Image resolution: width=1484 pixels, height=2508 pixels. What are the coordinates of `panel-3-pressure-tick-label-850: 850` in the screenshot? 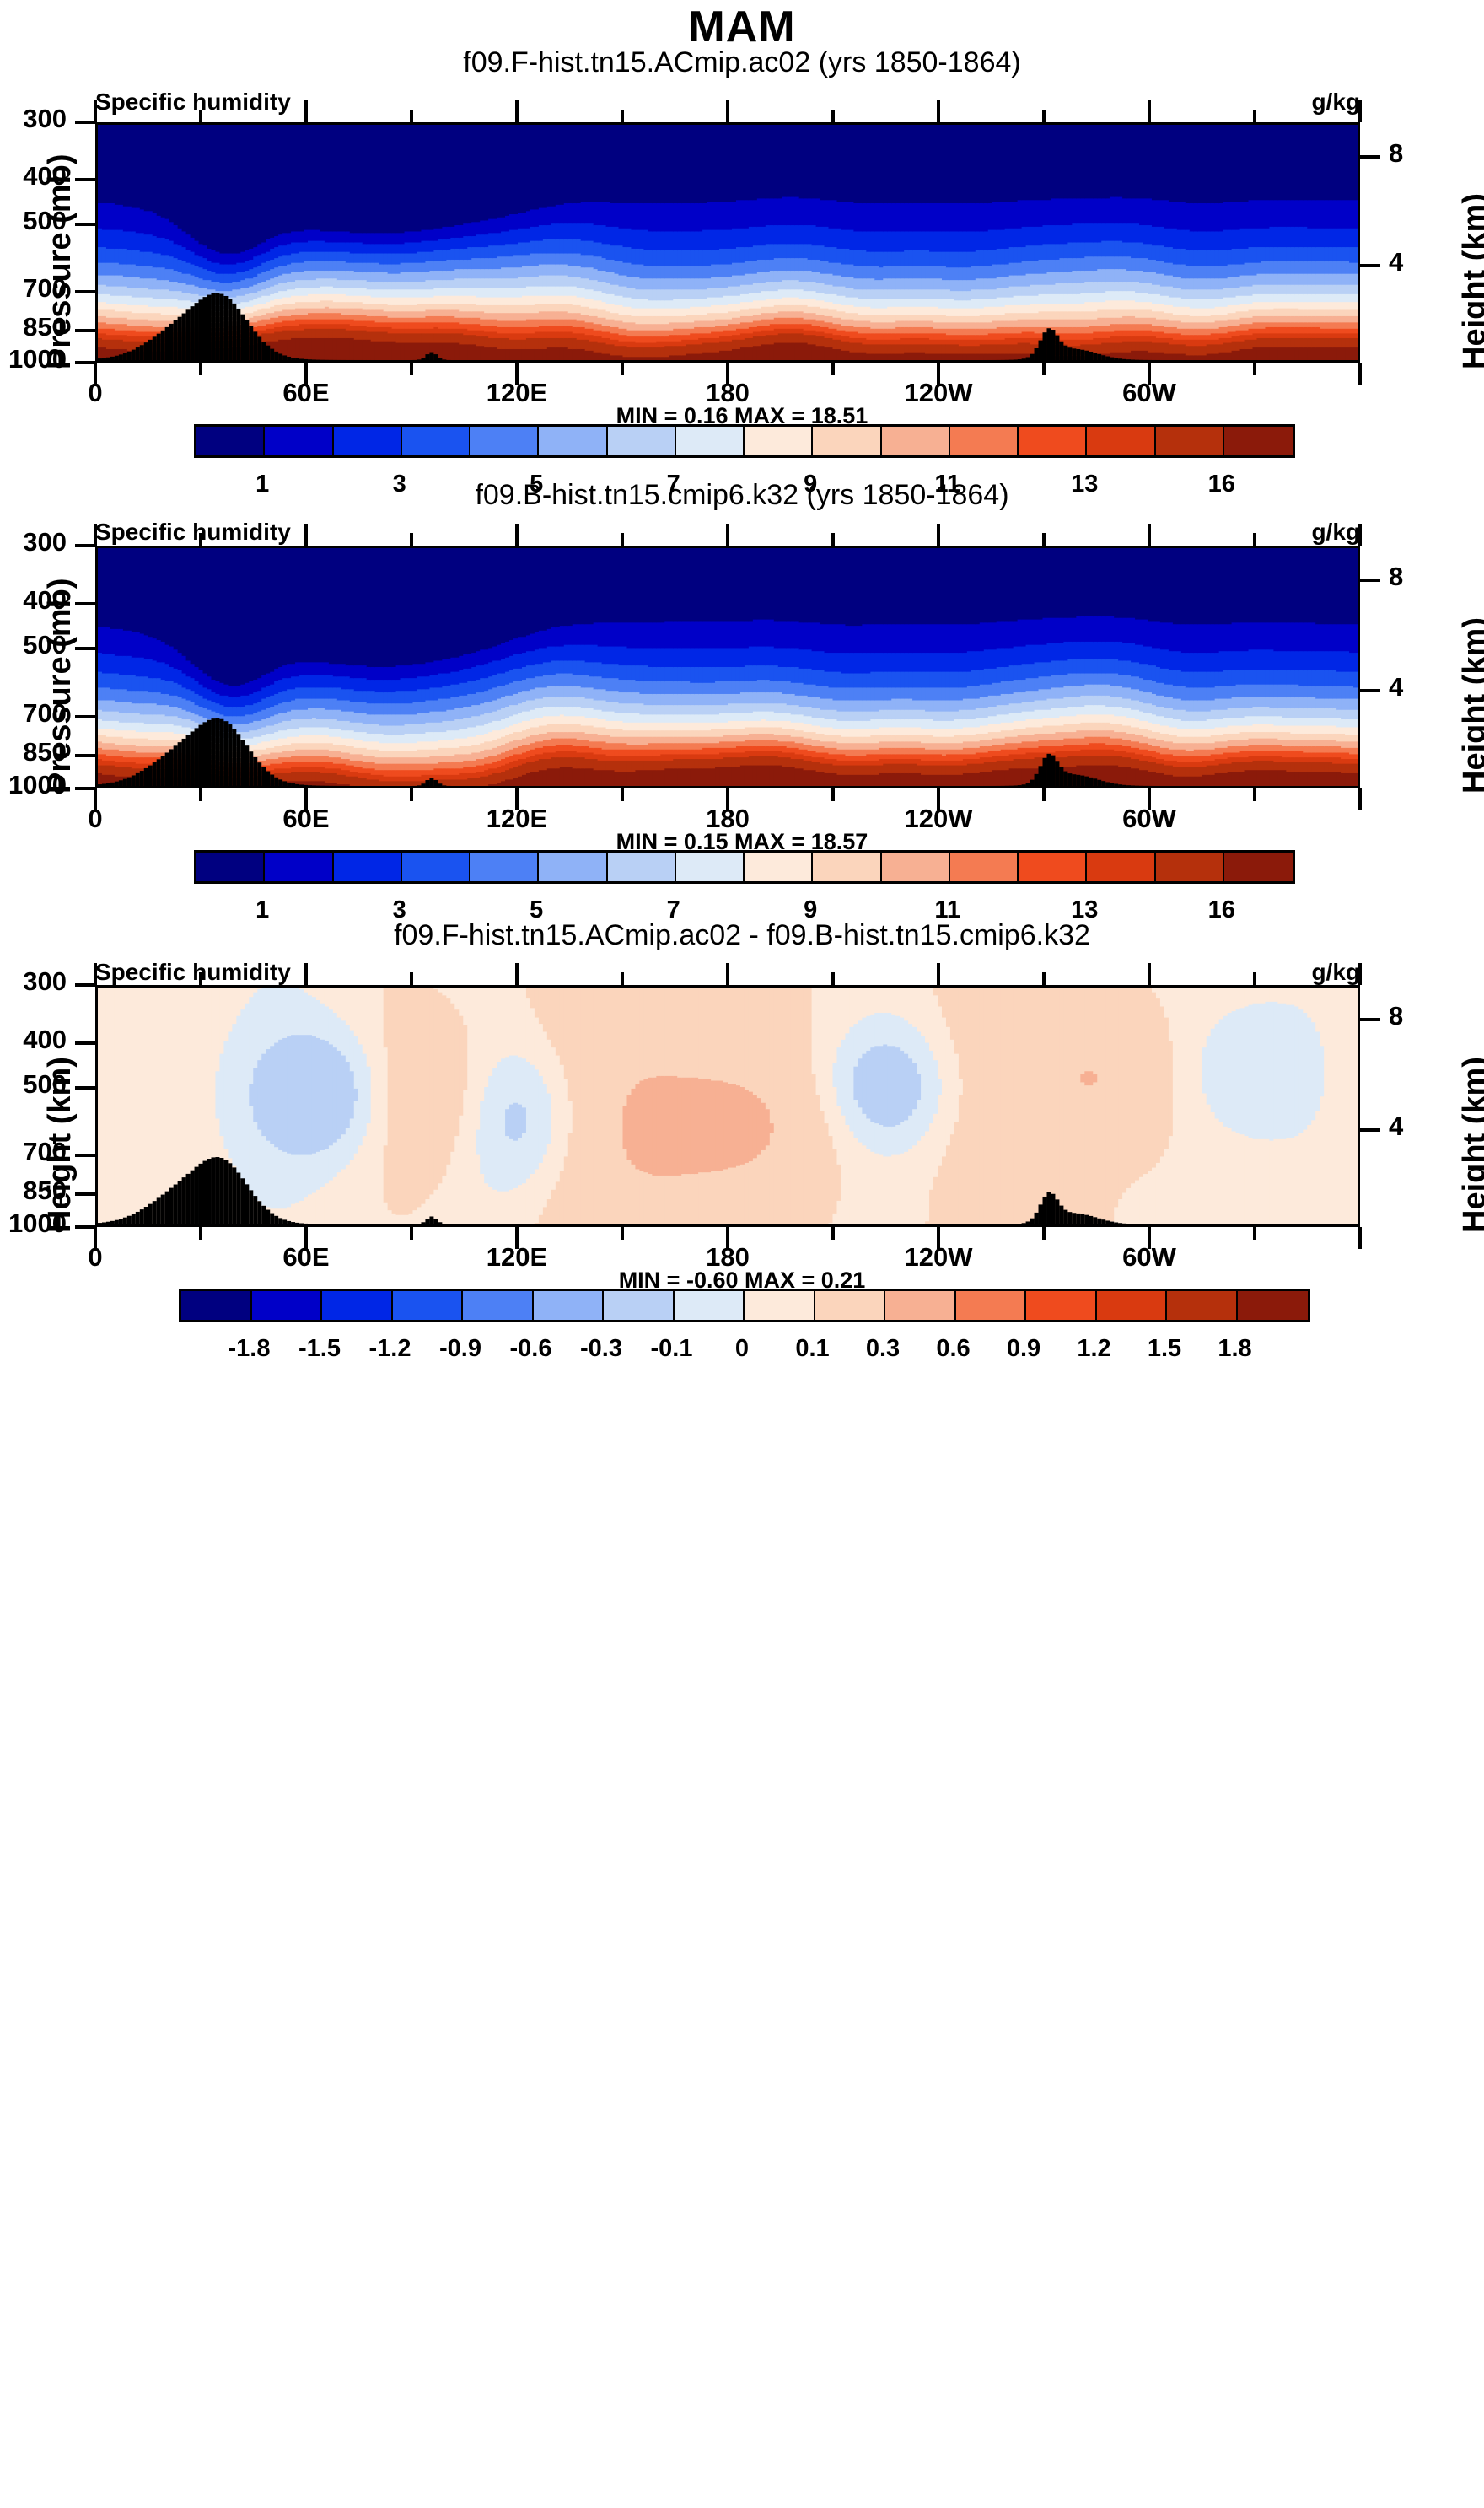 It's located at (45, 1191).